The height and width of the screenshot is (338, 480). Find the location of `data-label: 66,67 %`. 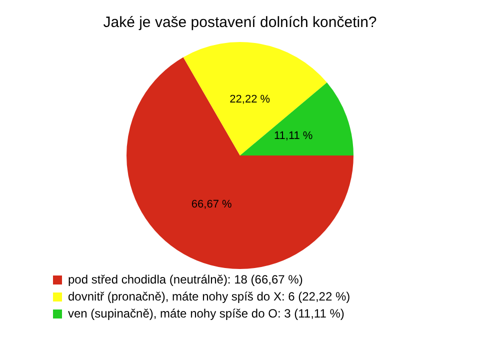

data-label: 66,67 % is located at coordinates (211, 204).